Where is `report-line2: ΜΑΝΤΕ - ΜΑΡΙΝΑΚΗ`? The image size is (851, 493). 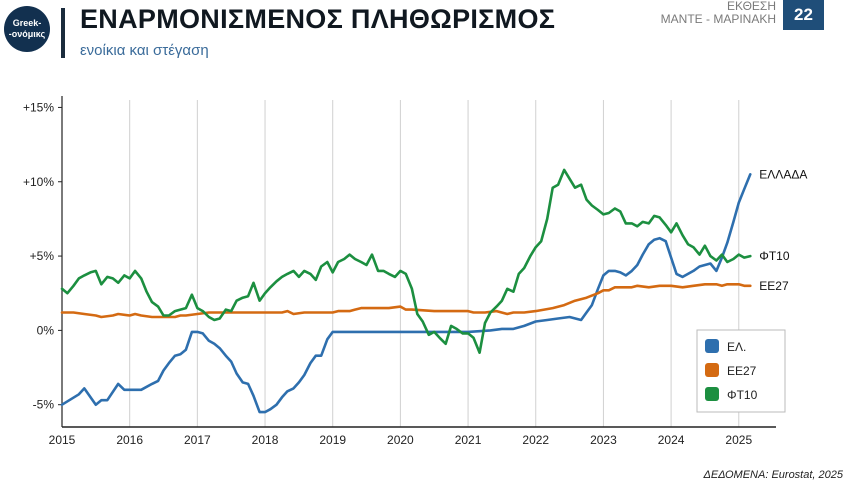 report-line2: ΜΑΝΤΕ - ΜΑΡΙΝΑΚΗ is located at coordinates (718, 19).